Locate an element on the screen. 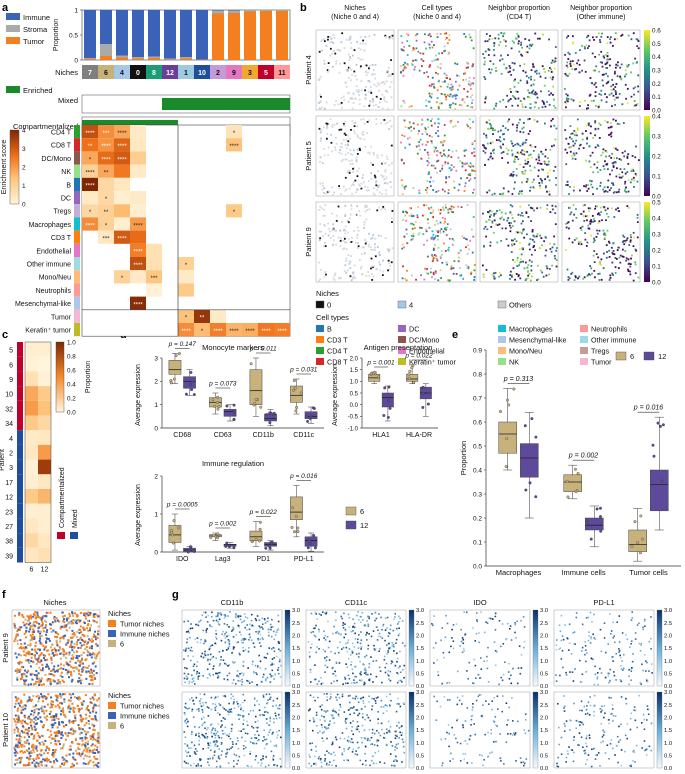 This screenshot has height=774, width=685. jitter-point is located at coordinates (218, 538).